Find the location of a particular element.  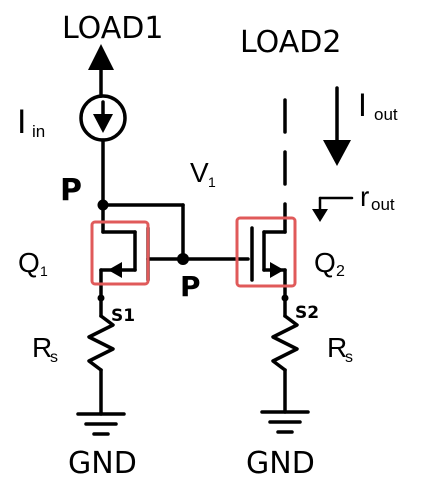

node-p-top is located at coordinates (103, 205).